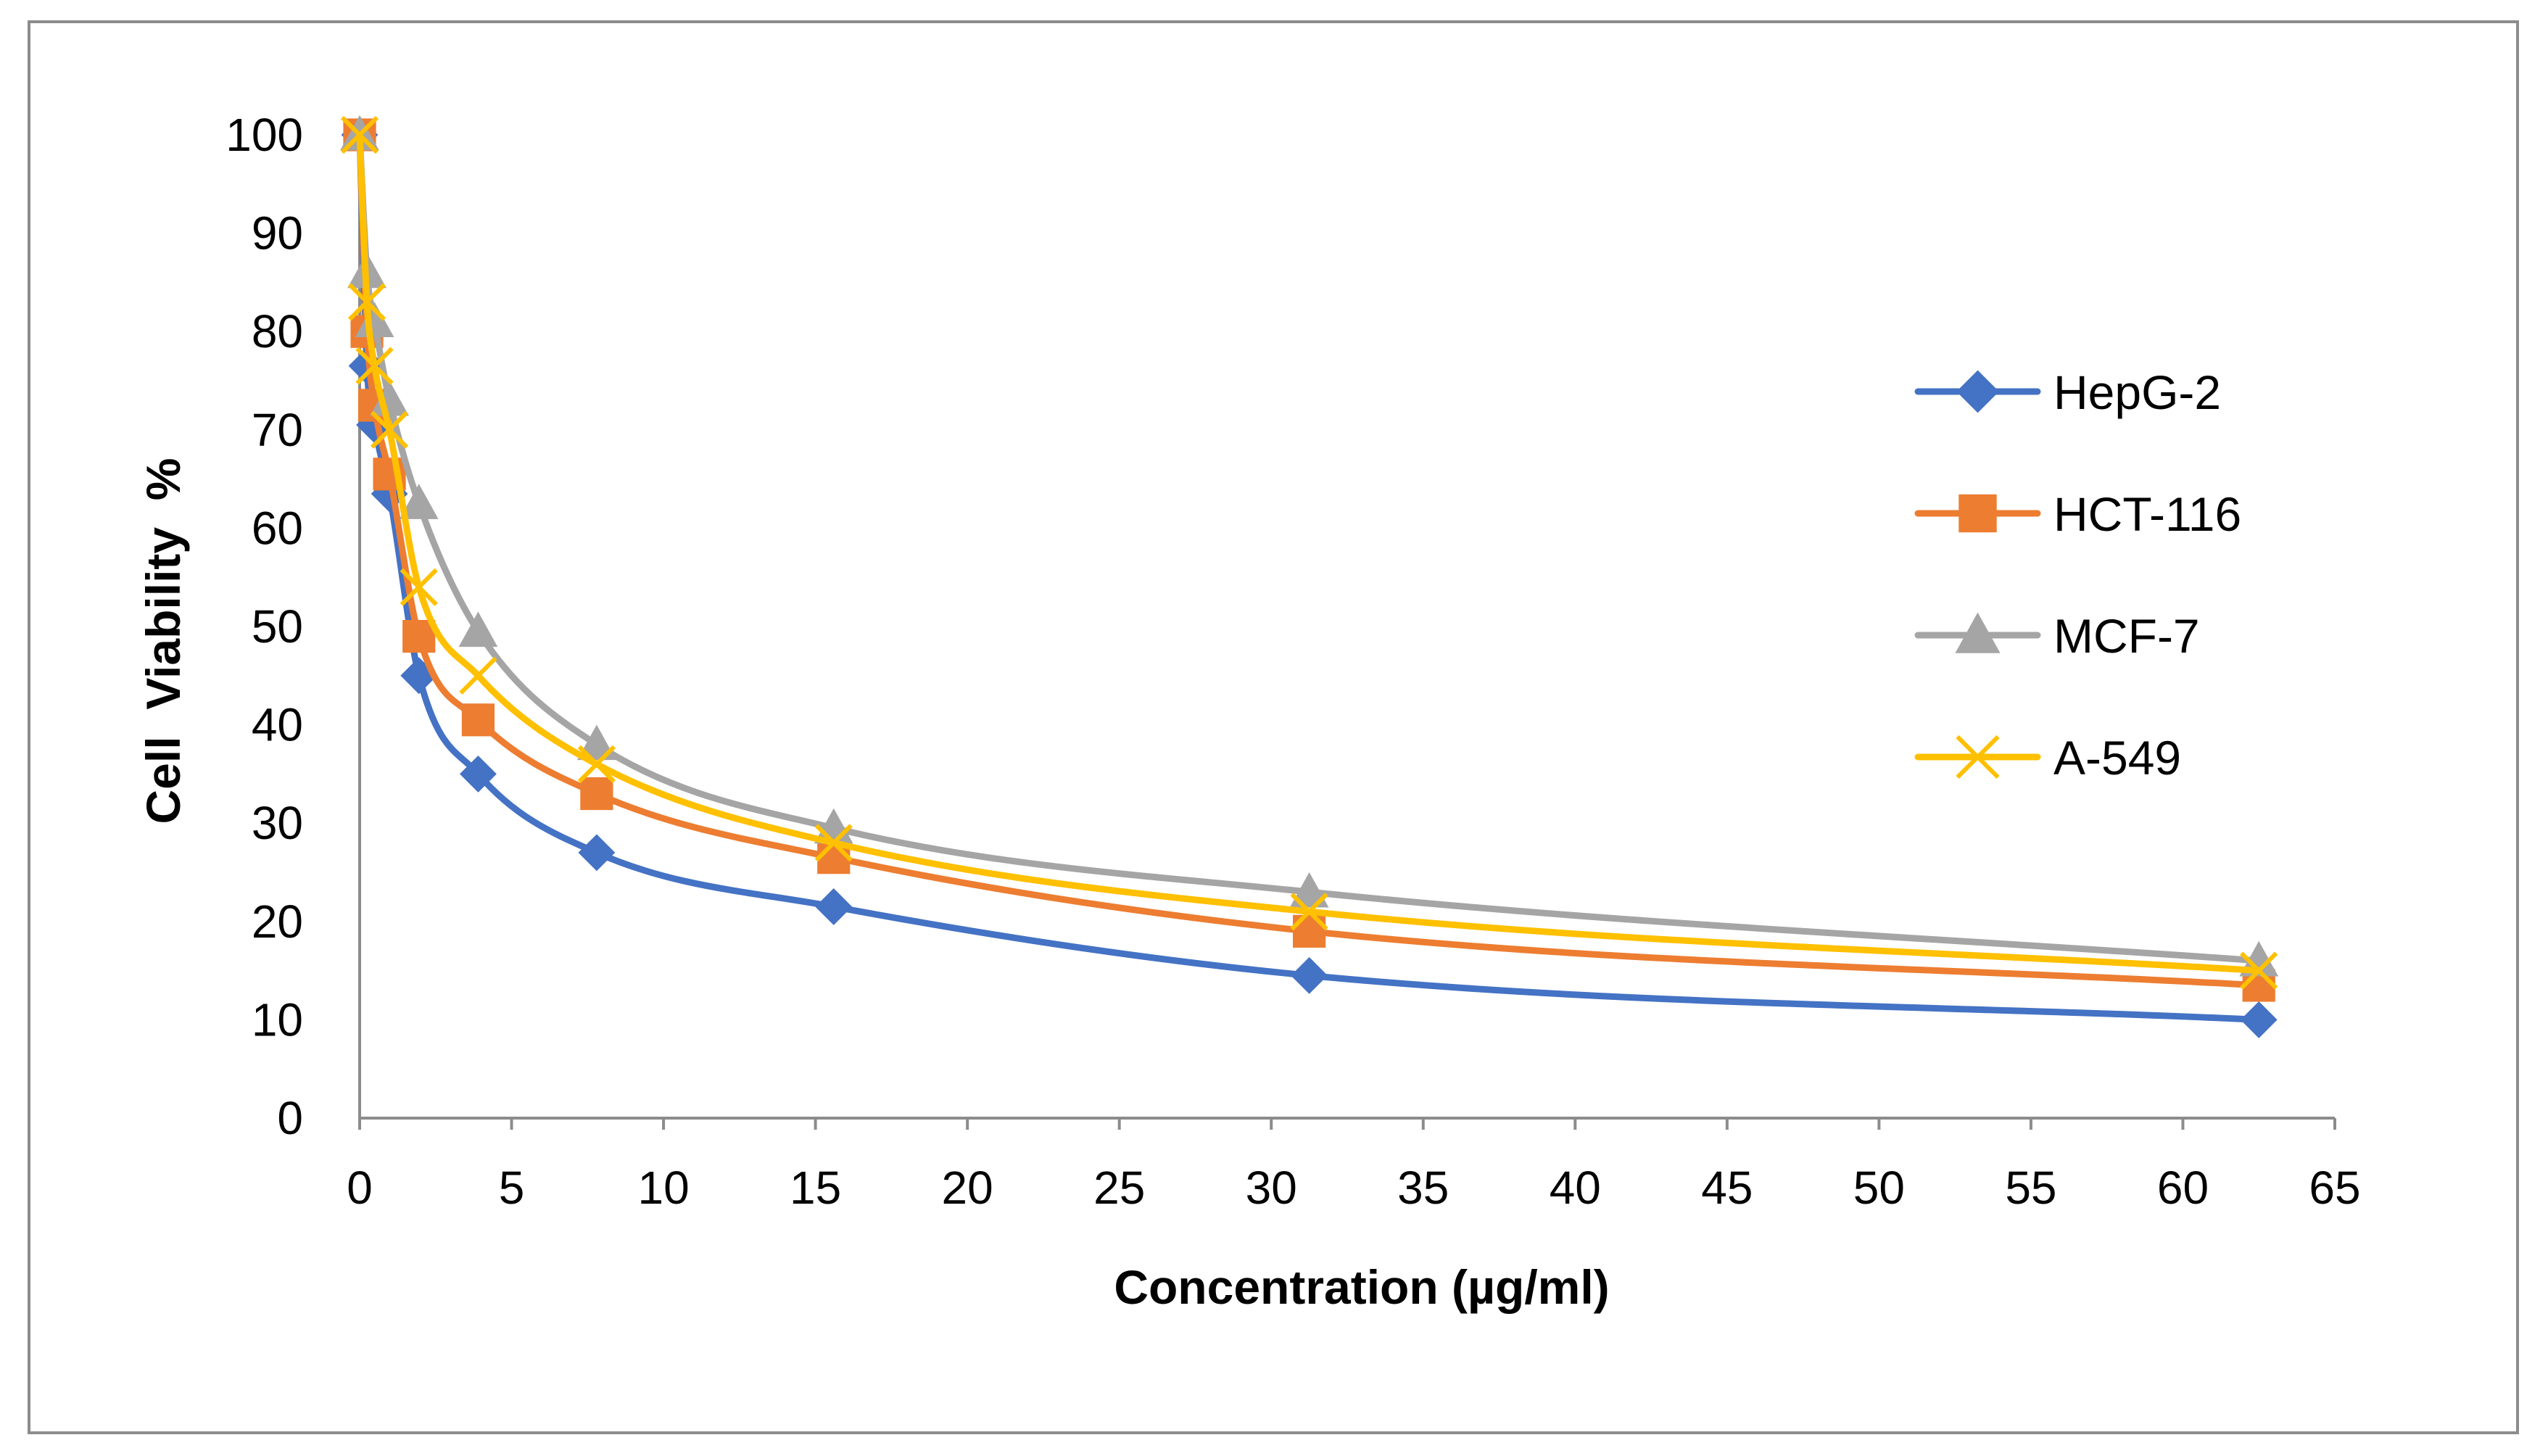 This screenshot has height=1456, width=2548. I want to click on legend-item: HepG-2, so click(2067, 392).